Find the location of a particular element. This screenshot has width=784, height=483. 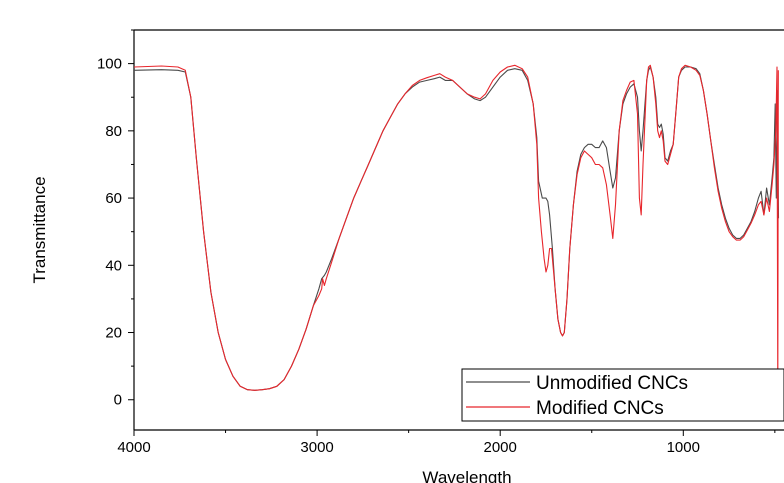

legend-label-unmodified: Unmodified CNCs is located at coordinates (612, 383).